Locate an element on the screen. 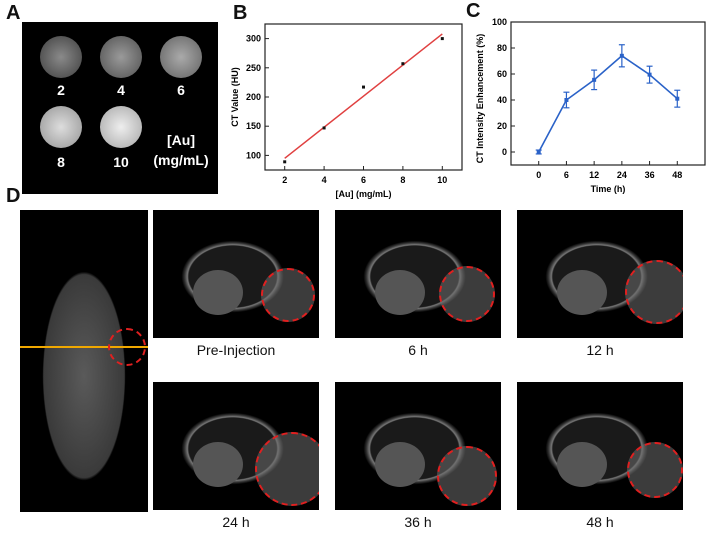 Image resolution: width=709 pixels, height=543 pixels. slice-caption: 24 h is located at coordinates (236, 522).